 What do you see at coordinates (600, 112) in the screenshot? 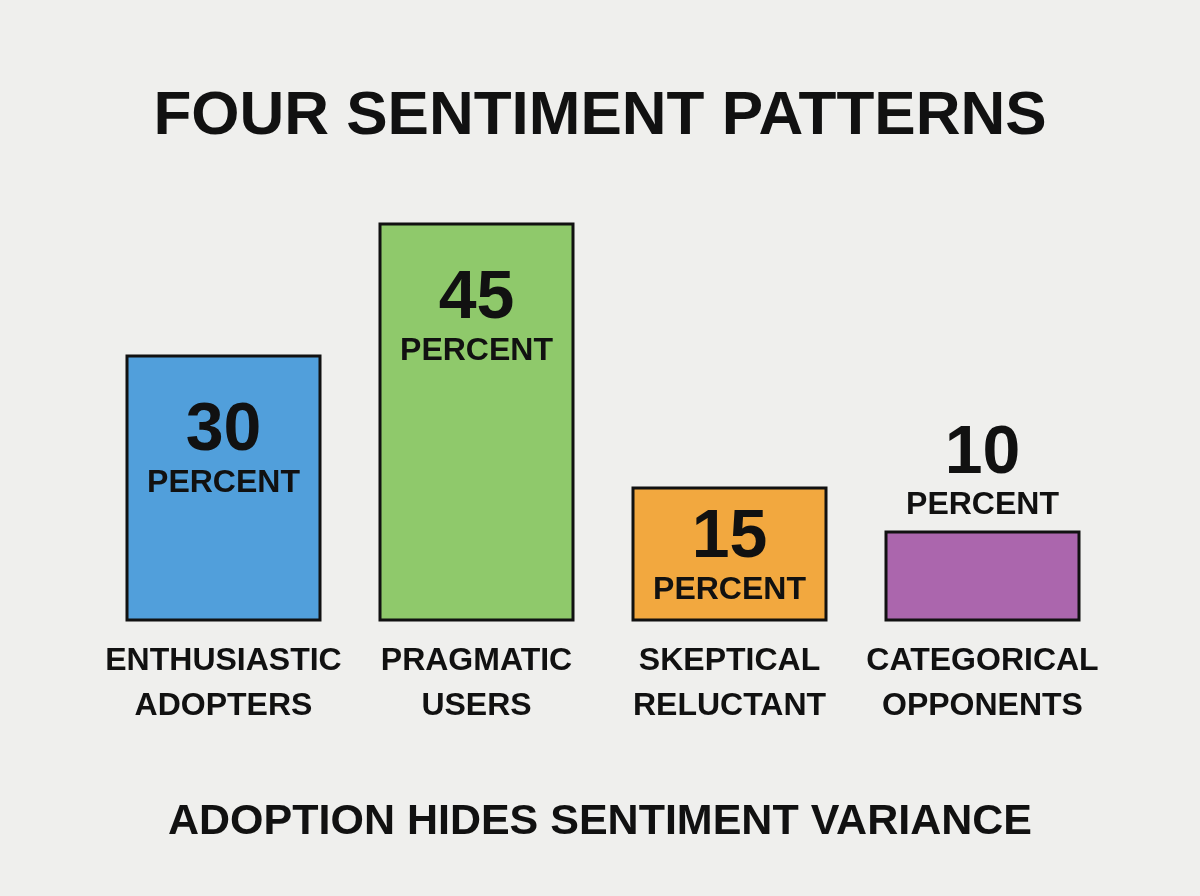
I see `chart-title: FOUR SENTIMENT PATTERNS` at bounding box center [600, 112].